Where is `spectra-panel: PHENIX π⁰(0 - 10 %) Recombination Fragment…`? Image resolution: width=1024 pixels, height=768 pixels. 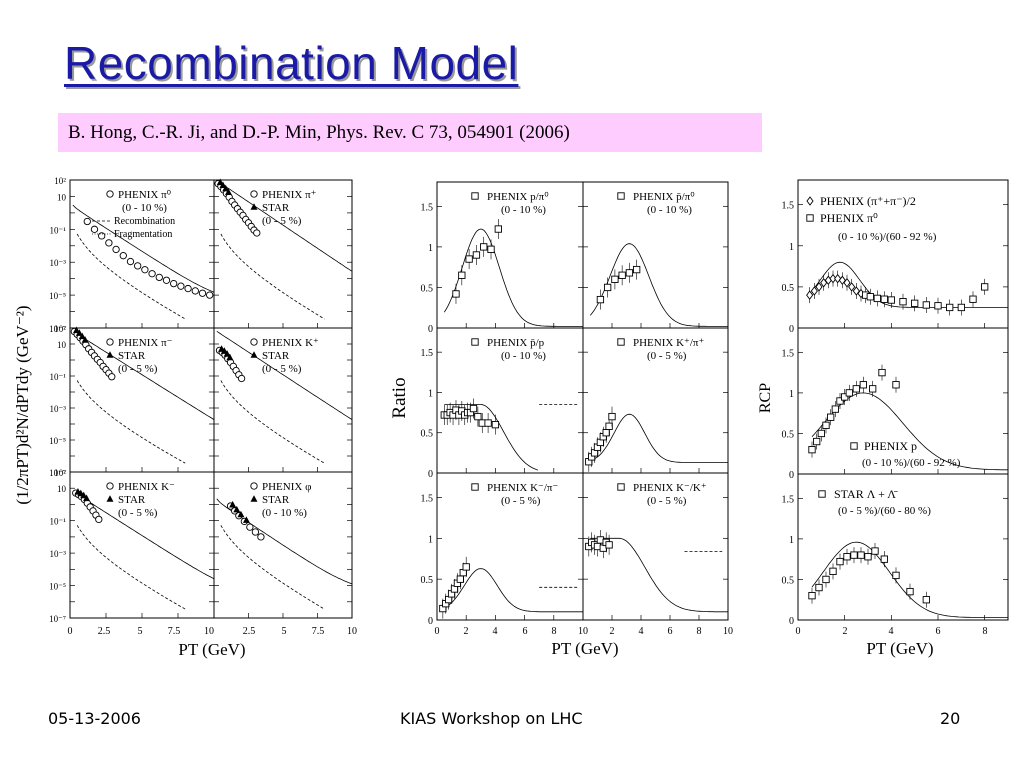 spectra-panel: PHENIX π⁰(0 - 10 %) Recombination Fragment… is located at coordinates (142, 254).